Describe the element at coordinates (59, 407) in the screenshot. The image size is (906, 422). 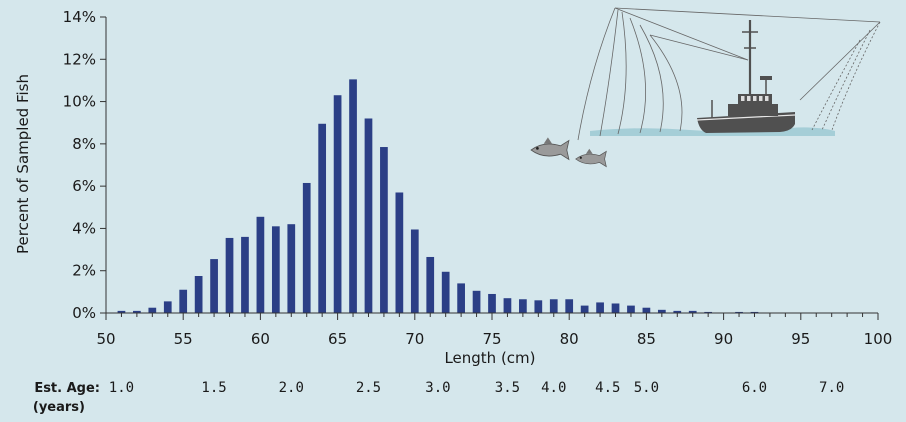
I see `age-axis-unit: (years)` at that location.